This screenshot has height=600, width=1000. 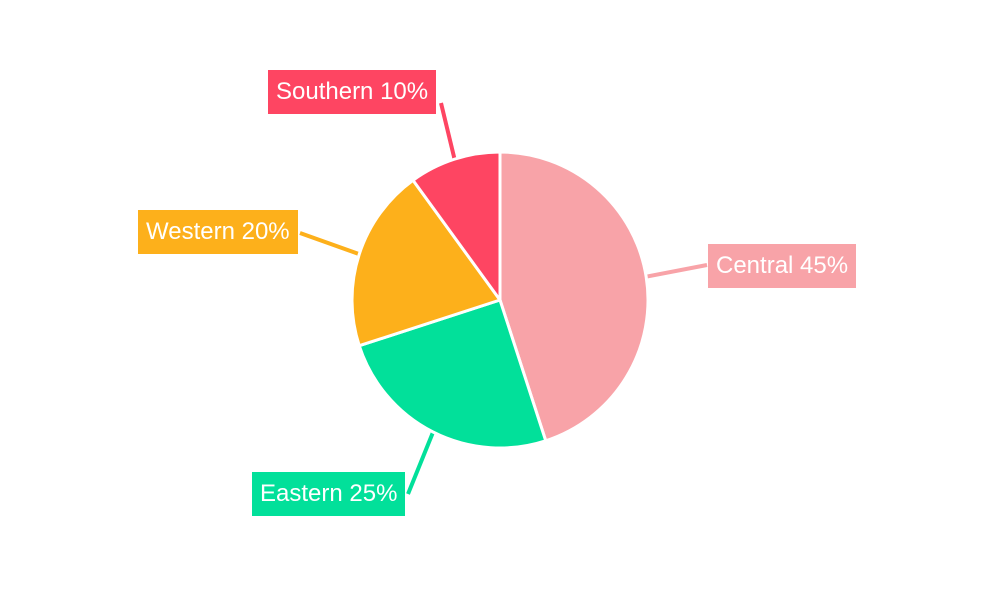 I want to click on pie-slice-eastern, so click(x=452, y=374).